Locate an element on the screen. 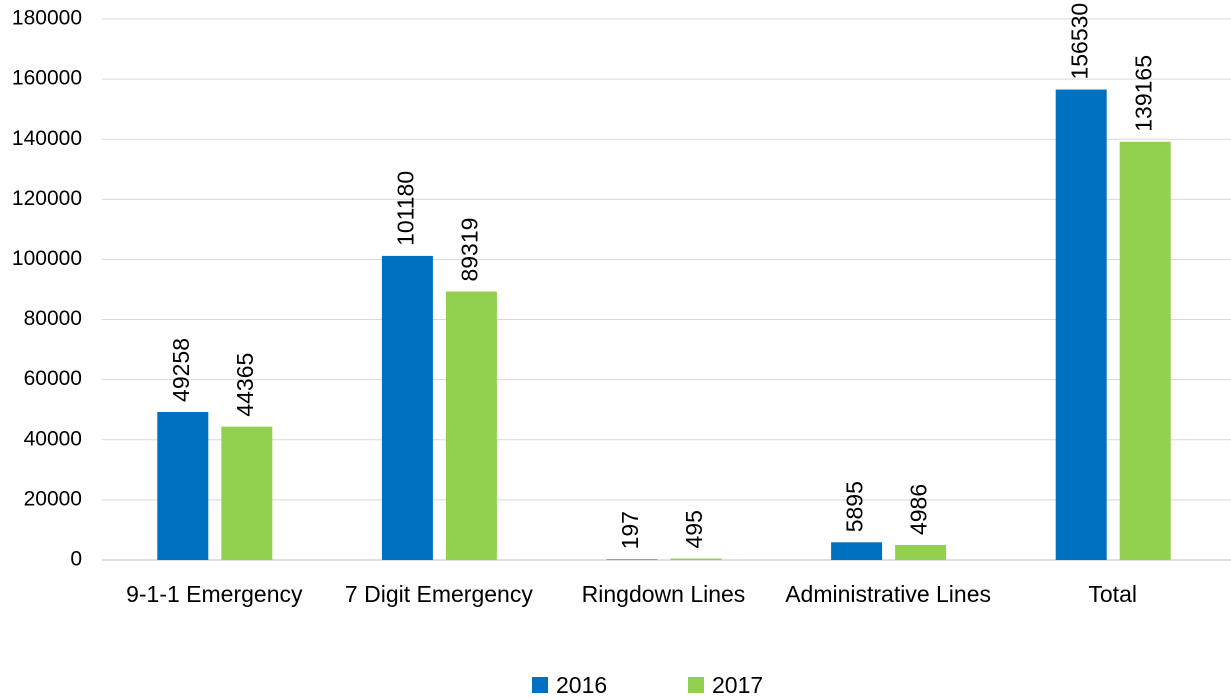 This screenshot has width=1231, height=700. x-tick-label: 7 Digit Emergency is located at coordinates (438, 594).